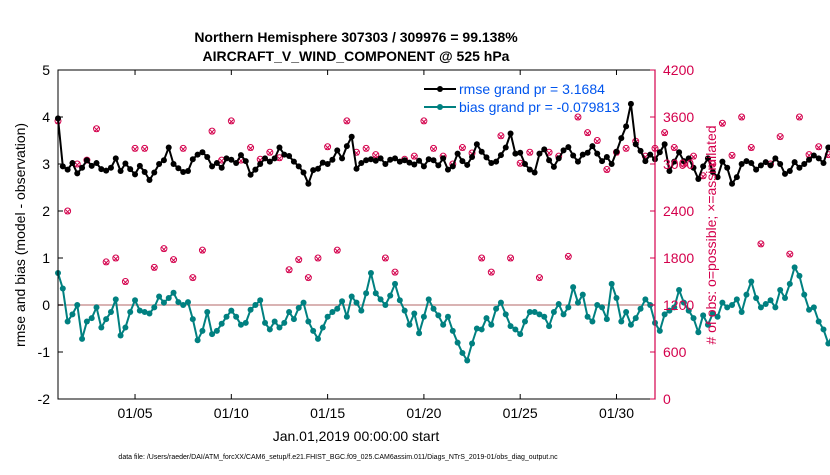 This screenshot has height=475, width=830. Describe the element at coordinates (539, 107) in the screenshot. I see `legend-bias-label: bias grand pr = -0.079813` at that location.